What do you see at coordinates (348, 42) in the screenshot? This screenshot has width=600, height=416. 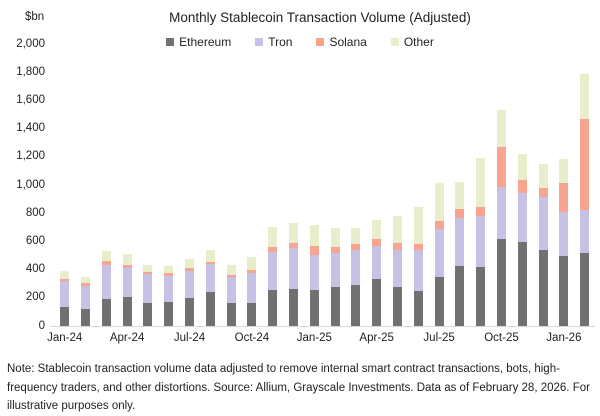 I see `legend-label: Solana` at bounding box center [348, 42].